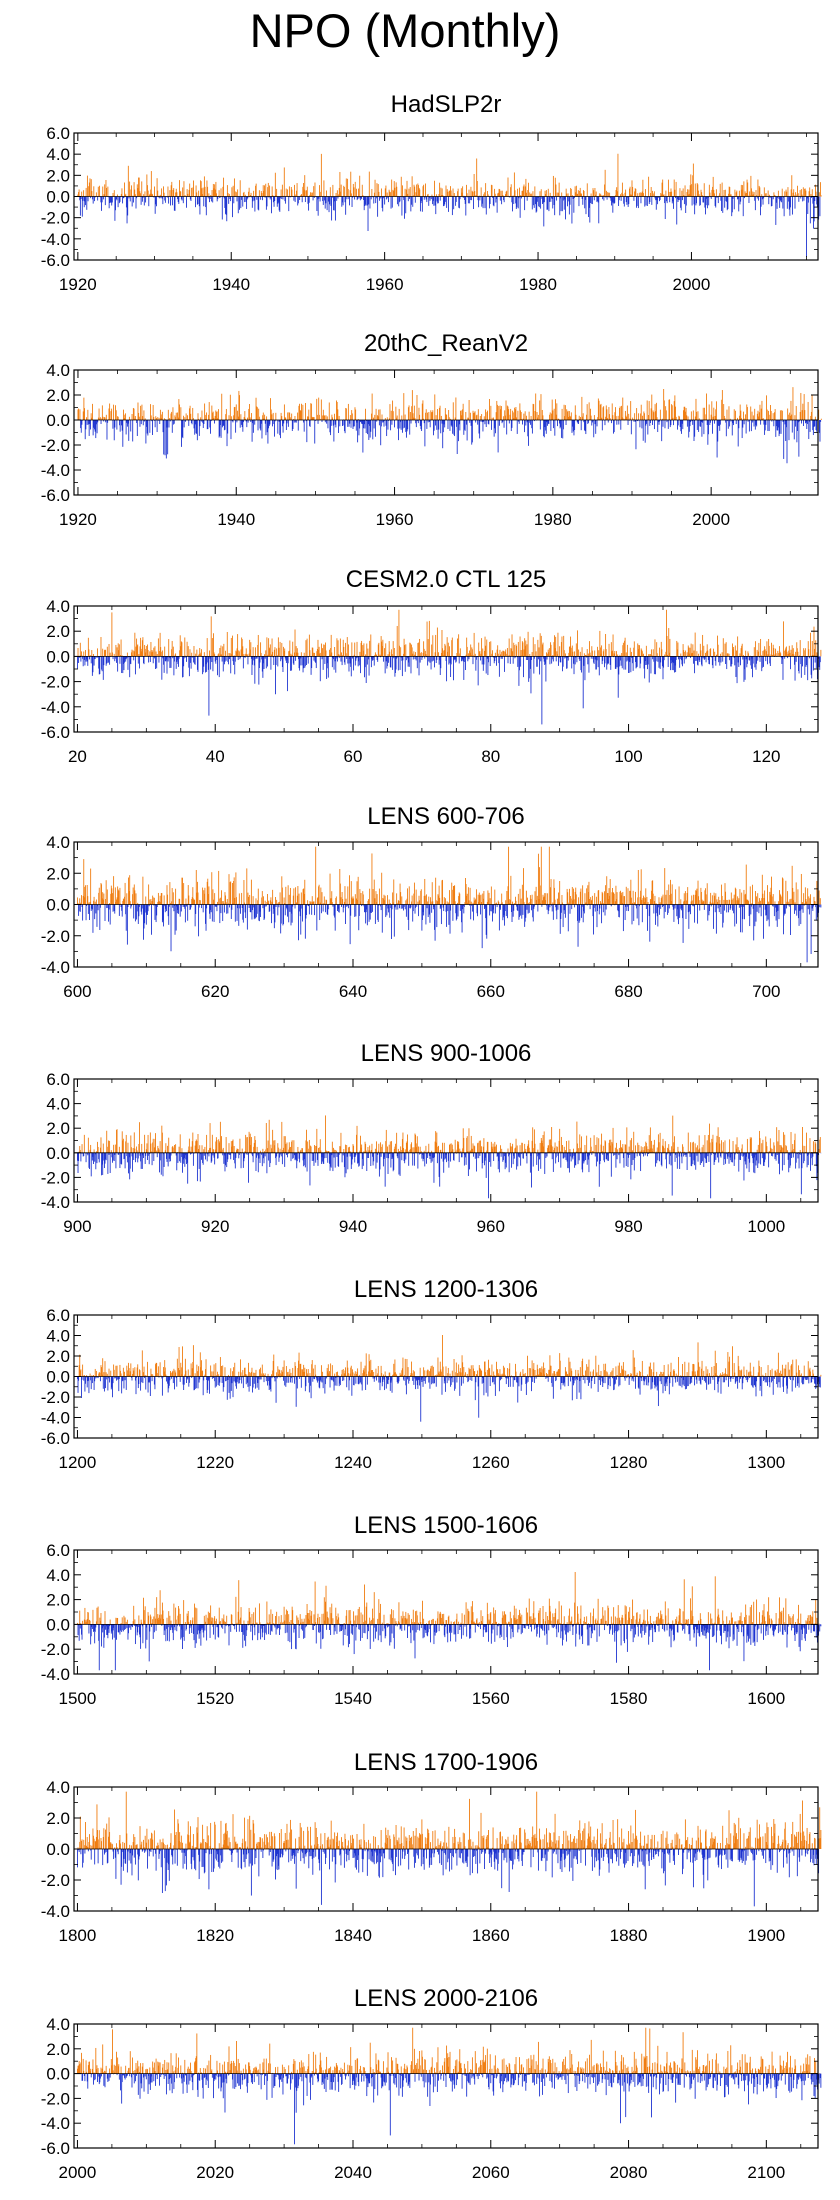  What do you see at coordinates (628, 756) in the screenshot?
I see `x-tick-label: 100` at bounding box center [628, 756].